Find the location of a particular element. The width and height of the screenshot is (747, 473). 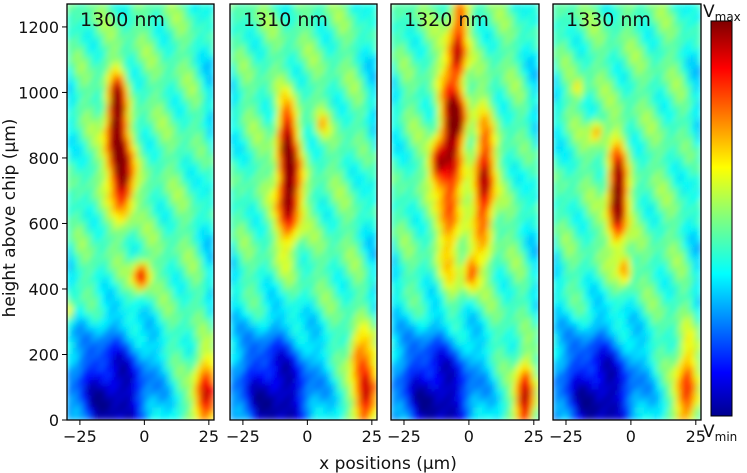

colorbar-min-label: Vmin is located at coordinates (720, 433).